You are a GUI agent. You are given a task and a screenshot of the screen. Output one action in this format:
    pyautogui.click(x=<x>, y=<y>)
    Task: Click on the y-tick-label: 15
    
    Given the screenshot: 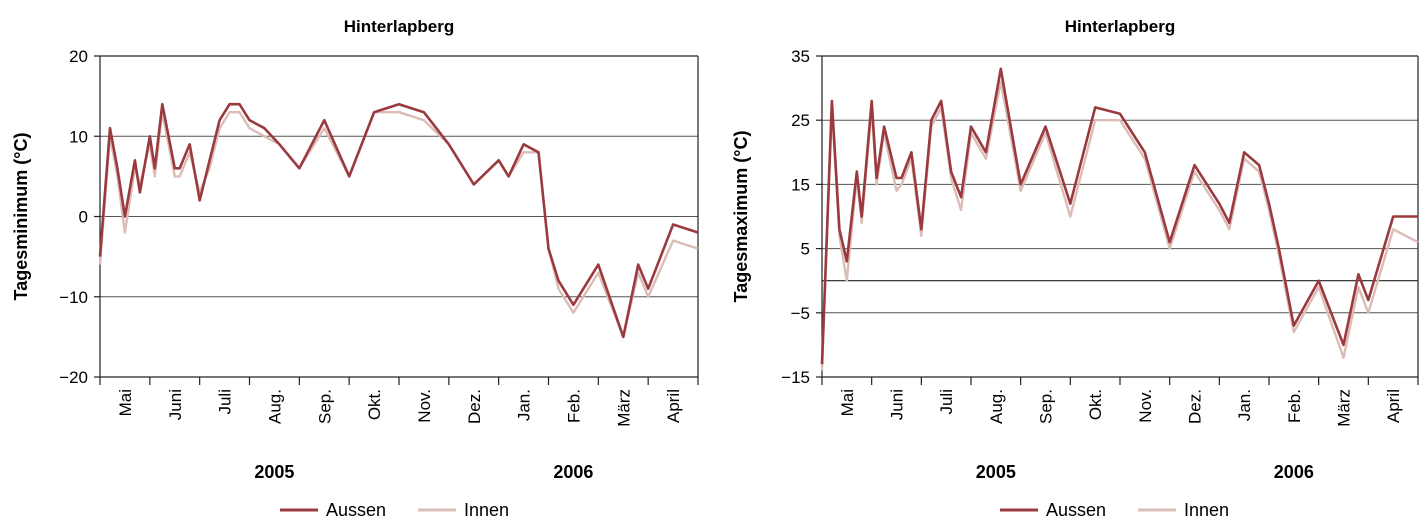 What is the action you would take?
    pyautogui.click(x=800, y=184)
    